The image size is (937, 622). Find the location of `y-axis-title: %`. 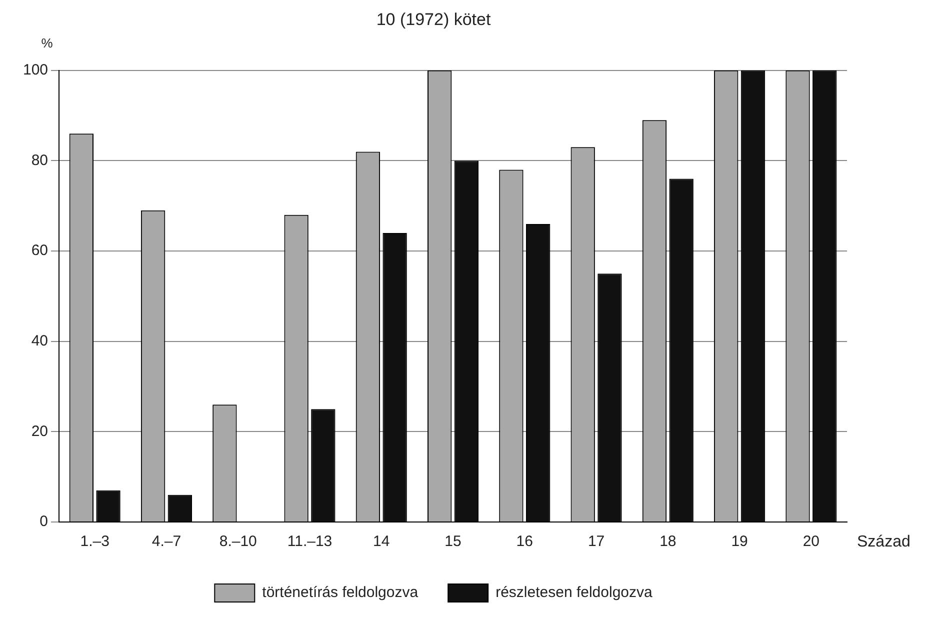

y-axis-title: % is located at coordinates (47, 42).